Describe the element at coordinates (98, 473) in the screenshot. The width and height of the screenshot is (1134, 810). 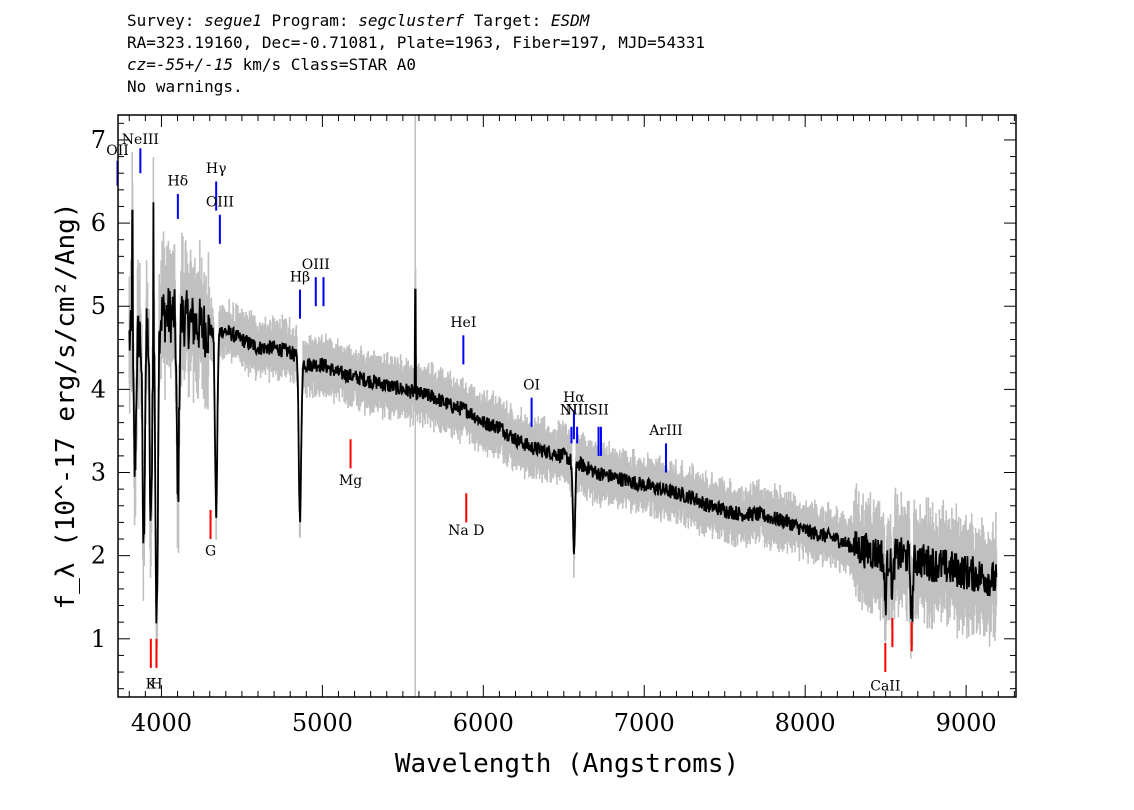
I see `y-tick-label: 3` at that location.